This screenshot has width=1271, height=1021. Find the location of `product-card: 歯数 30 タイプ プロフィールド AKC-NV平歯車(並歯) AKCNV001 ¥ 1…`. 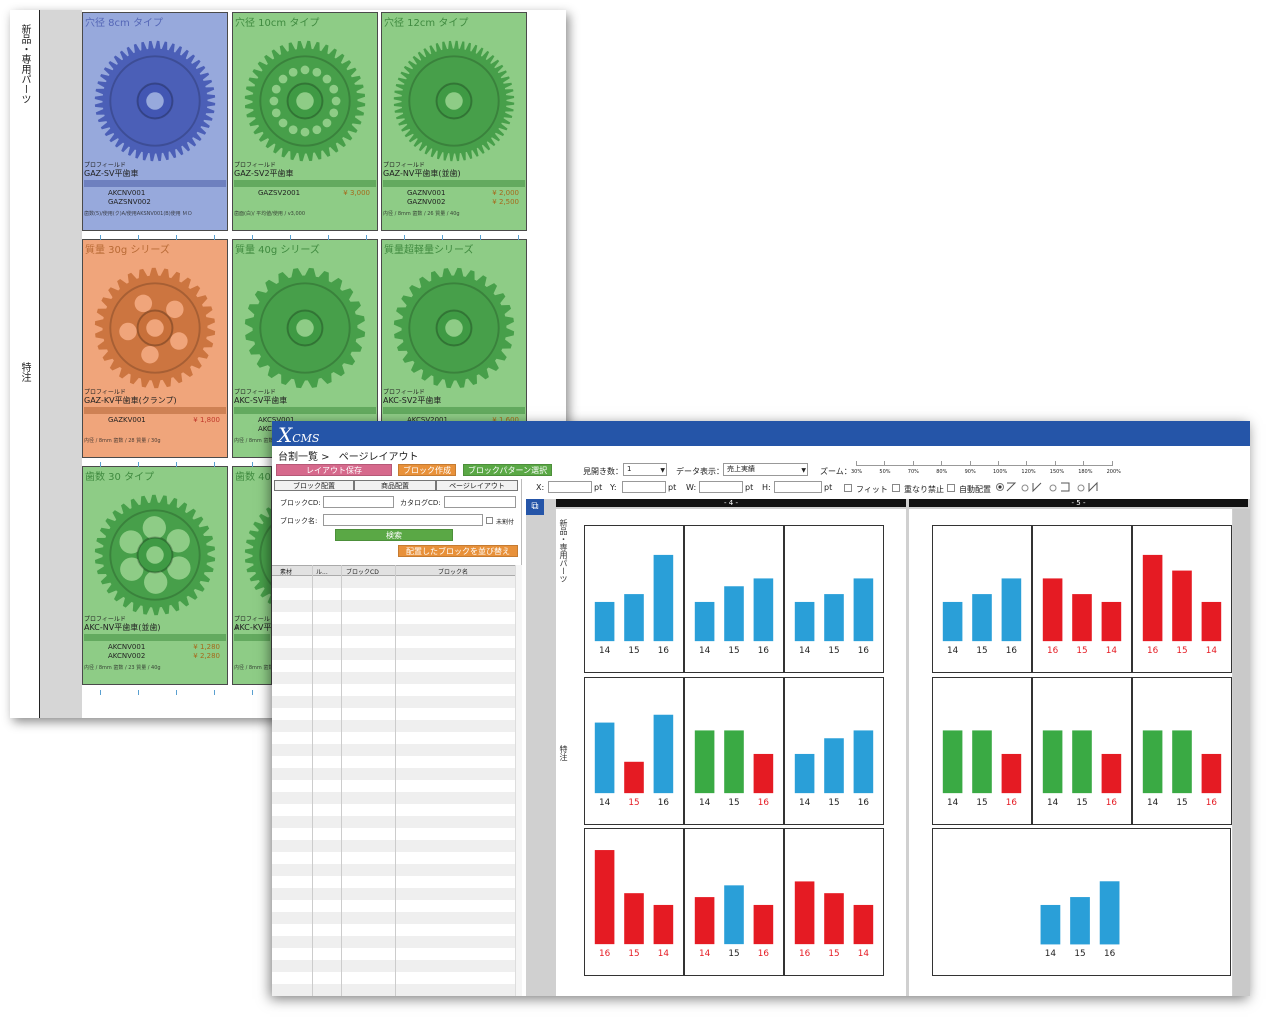

product-card: 歯数 30 タイプ プロフィールド AKC-NV平歯車(並歯) AKCNV001 ¥ 1… is located at coordinates (155, 575).